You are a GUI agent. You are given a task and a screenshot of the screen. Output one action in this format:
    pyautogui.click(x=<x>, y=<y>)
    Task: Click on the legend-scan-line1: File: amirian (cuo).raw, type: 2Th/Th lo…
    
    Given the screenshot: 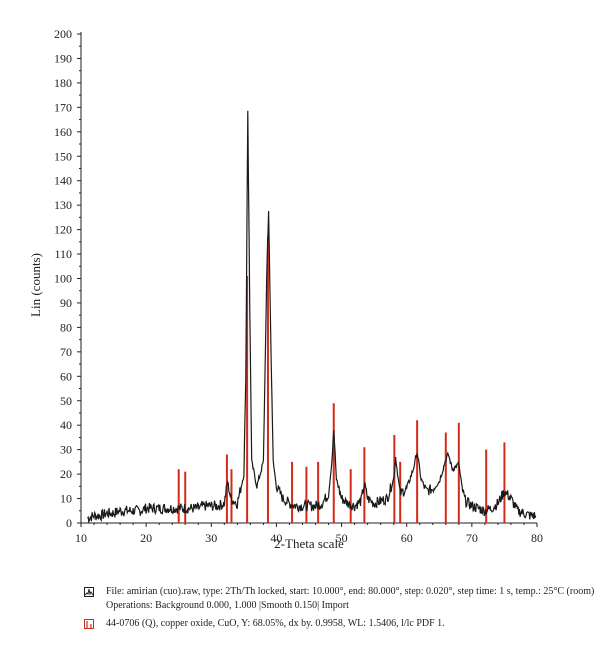 What is the action you would take?
    pyautogui.click(x=350, y=591)
    